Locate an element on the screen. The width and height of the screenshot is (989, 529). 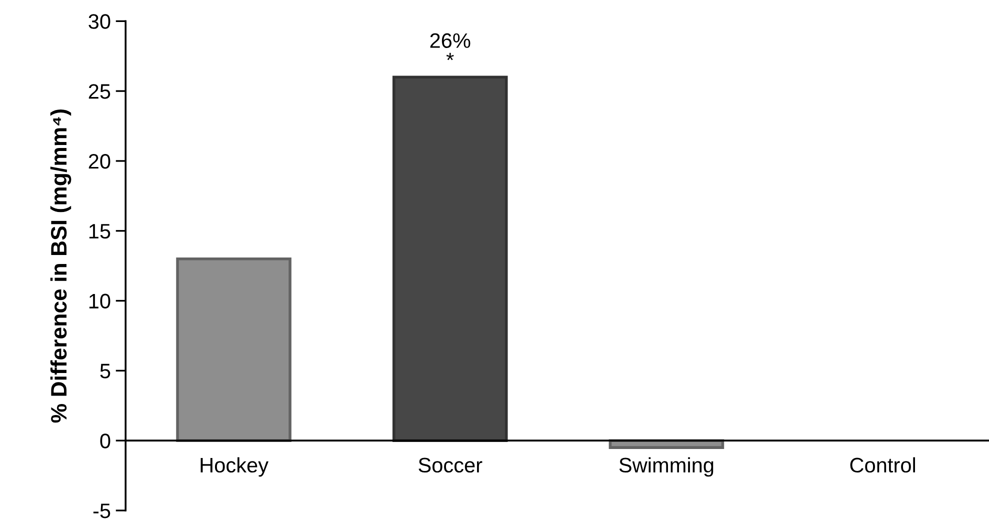
y-tick-label: -5 is located at coordinates (101, 511).